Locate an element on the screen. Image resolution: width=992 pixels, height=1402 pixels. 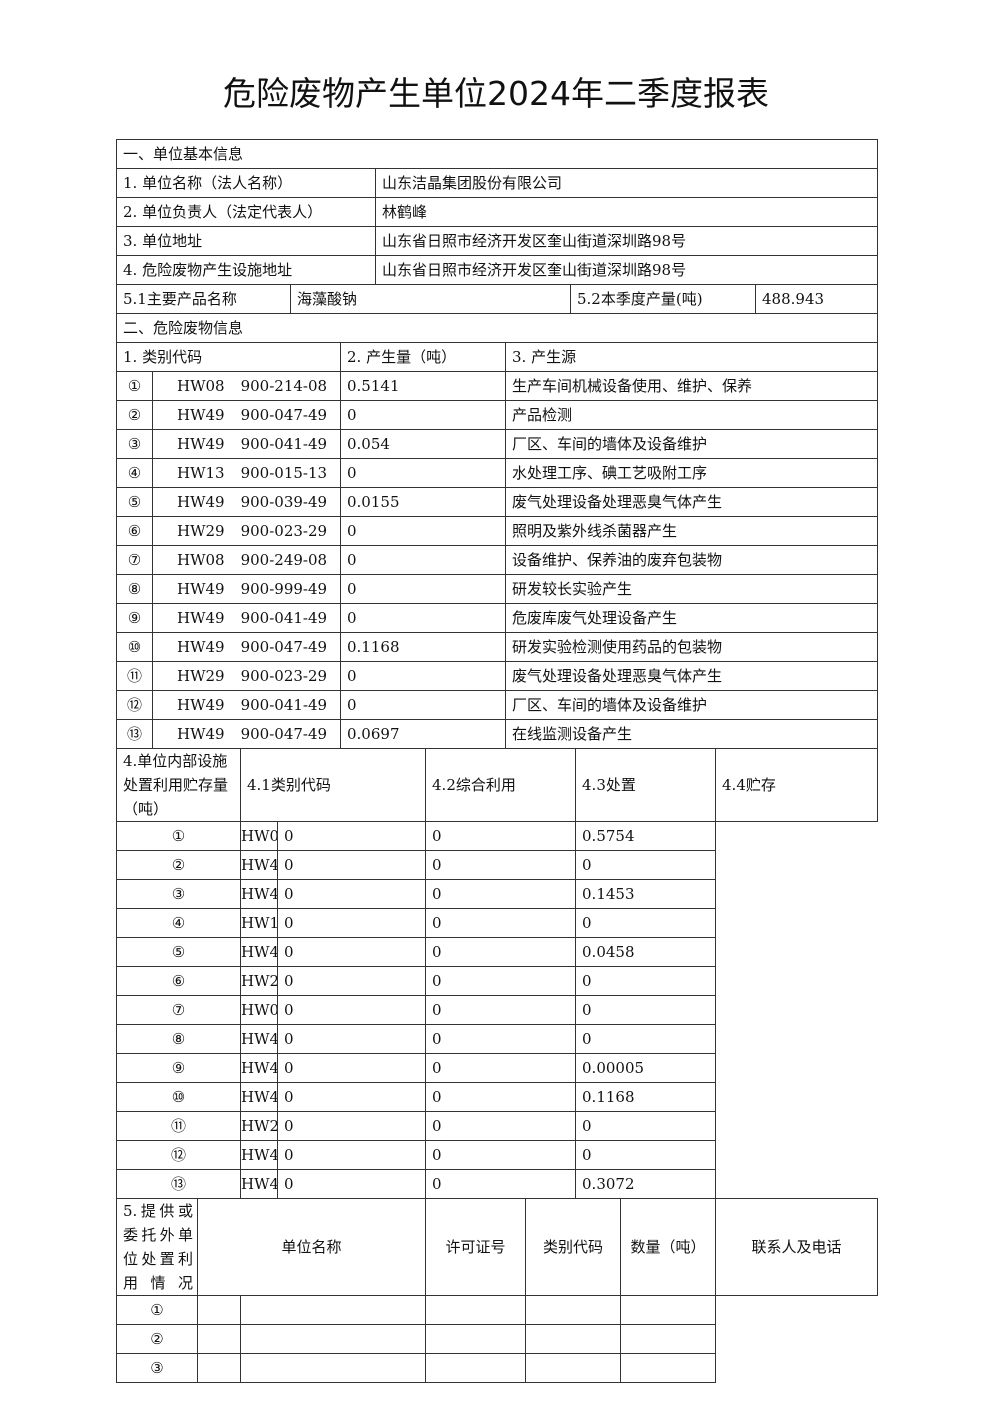
row-number: ⑬ is located at coordinates (178, 1184).